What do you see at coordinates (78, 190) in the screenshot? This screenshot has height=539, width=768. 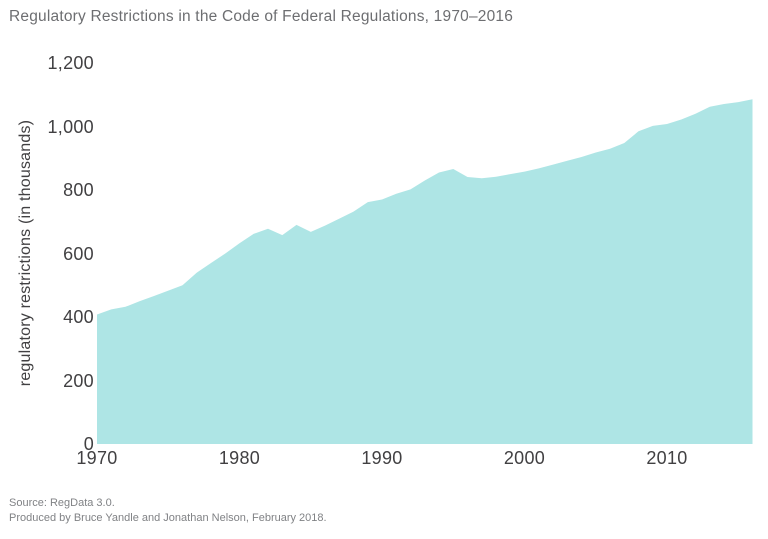 I see `y-axis-tick-label: 800` at bounding box center [78, 190].